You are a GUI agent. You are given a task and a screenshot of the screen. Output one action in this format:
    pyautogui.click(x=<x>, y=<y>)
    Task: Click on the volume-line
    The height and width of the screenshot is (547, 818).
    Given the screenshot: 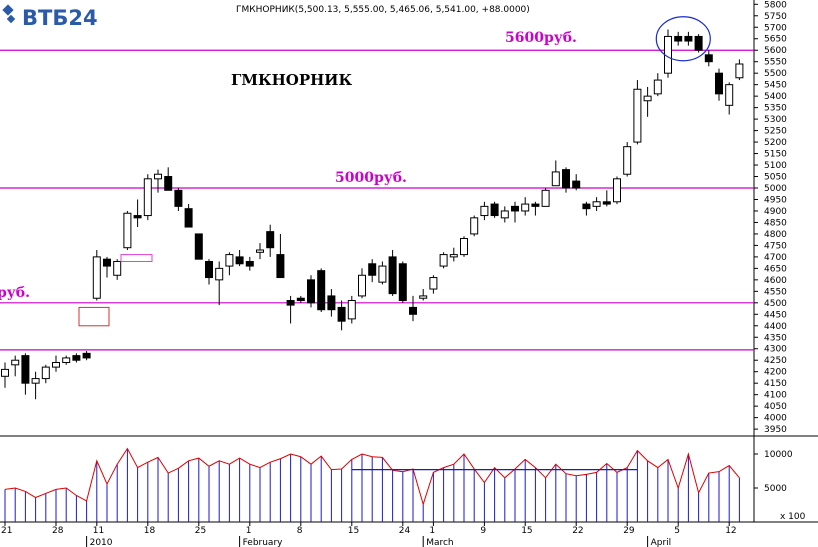 What is the action you would take?
    pyautogui.click(x=372, y=477)
    